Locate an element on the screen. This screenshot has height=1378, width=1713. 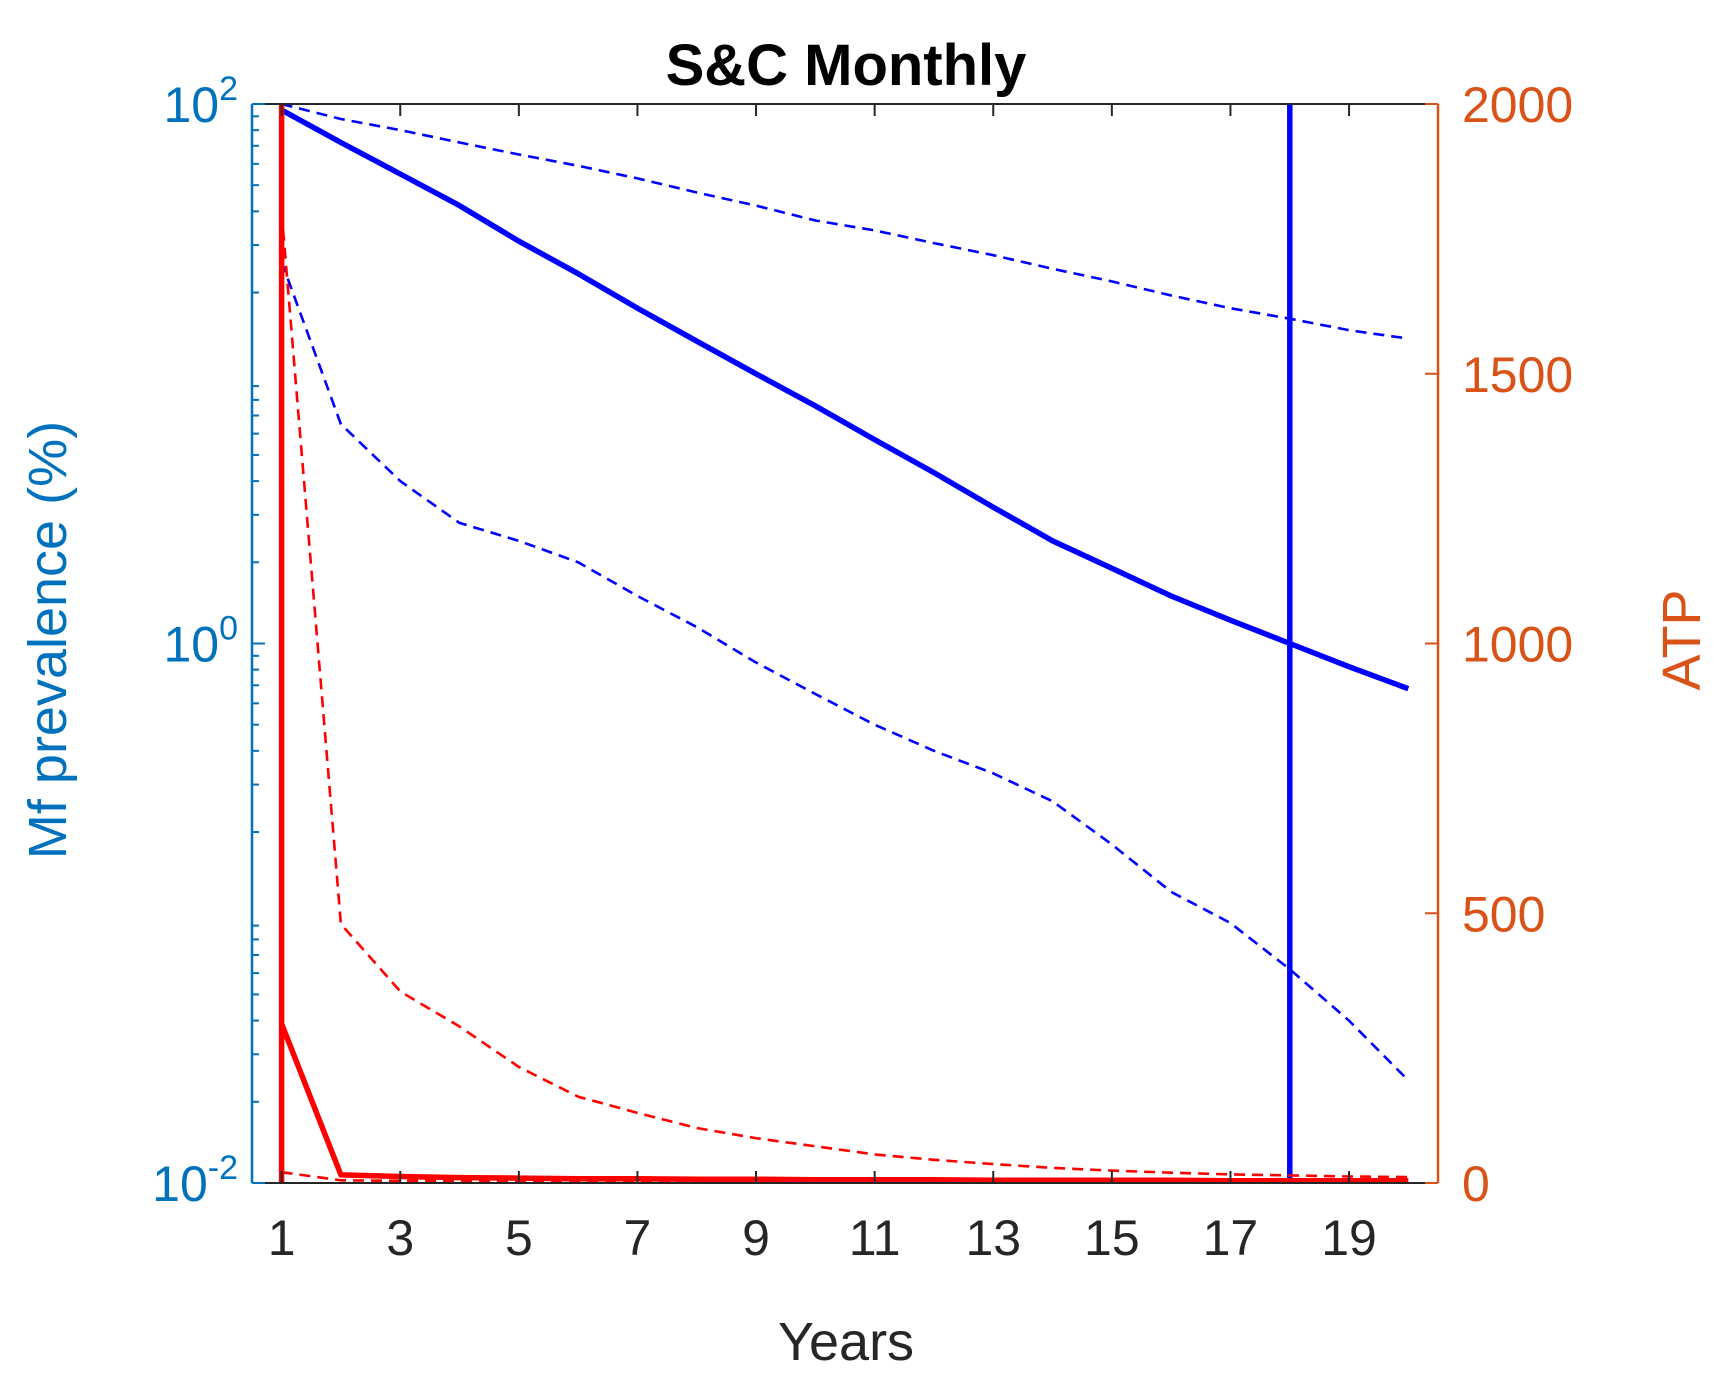
y-right-tick-label: 500 is located at coordinates (1503, 914).